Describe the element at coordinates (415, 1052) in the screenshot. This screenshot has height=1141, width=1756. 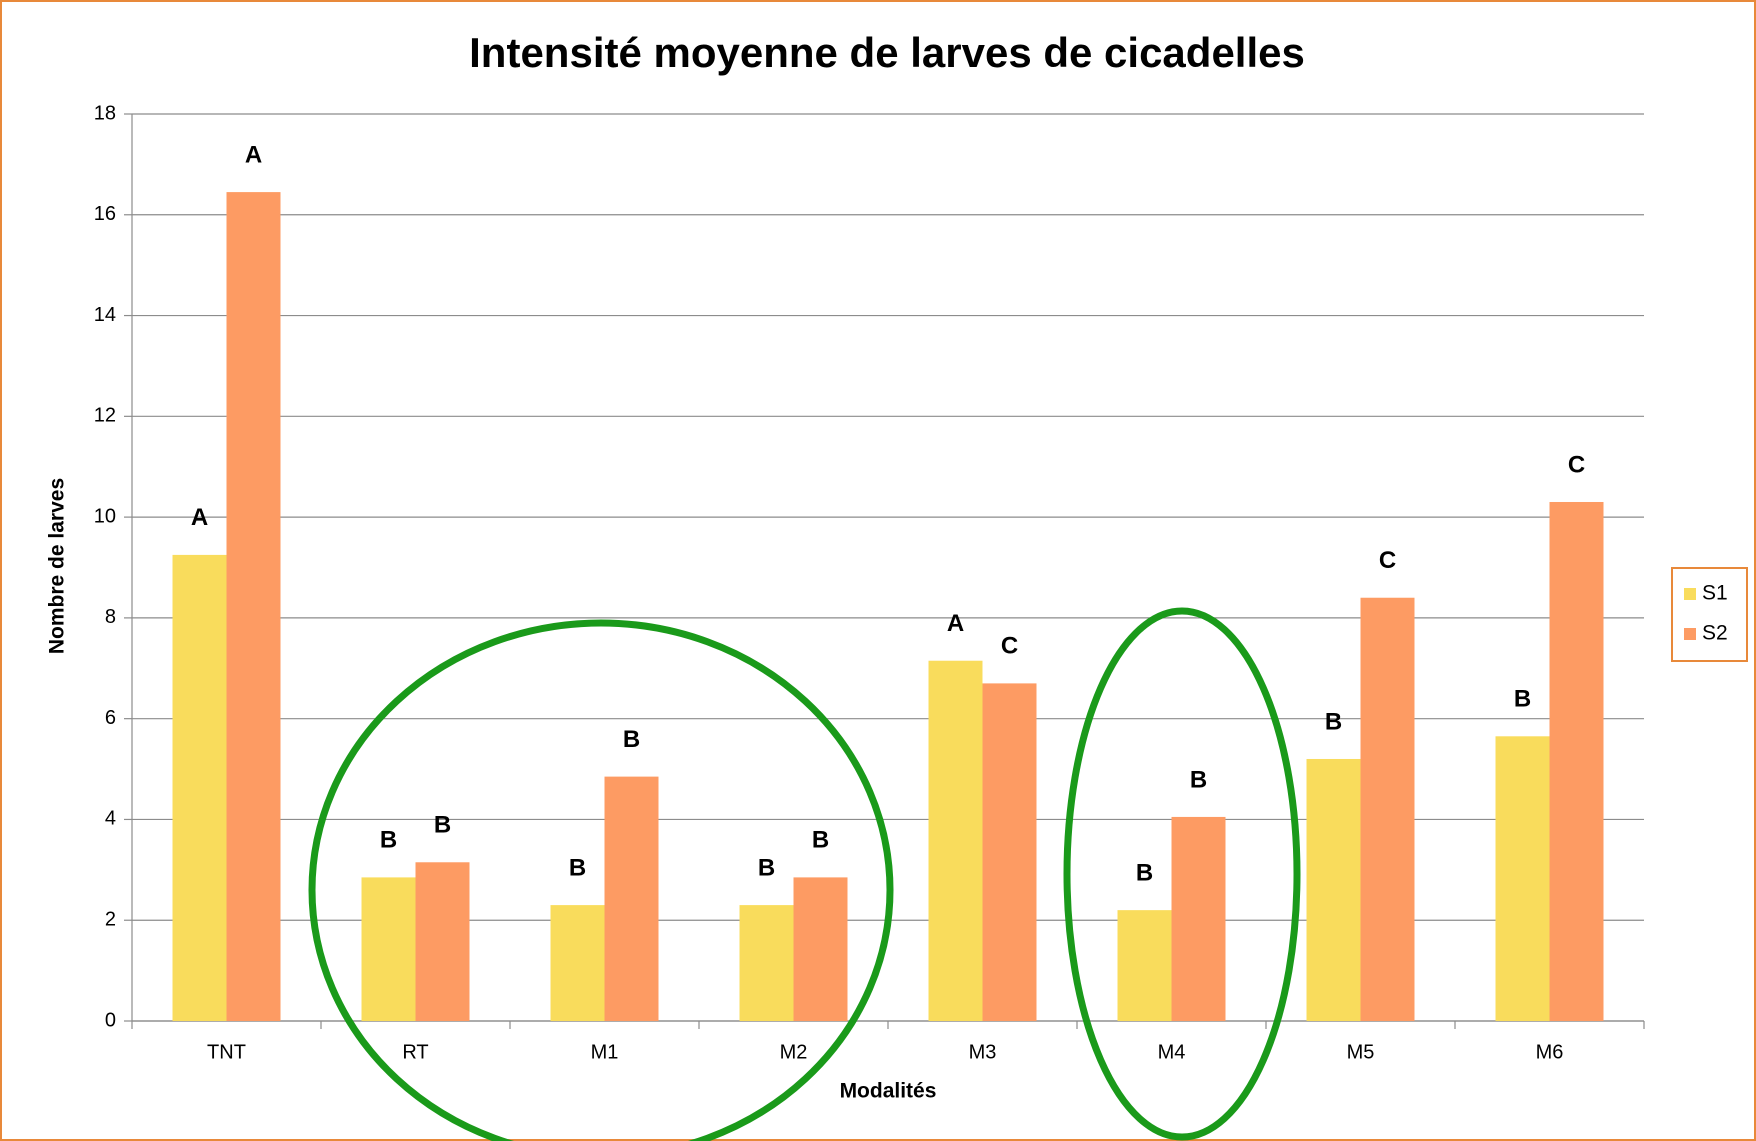
I see `x-tick-label: RT` at that location.